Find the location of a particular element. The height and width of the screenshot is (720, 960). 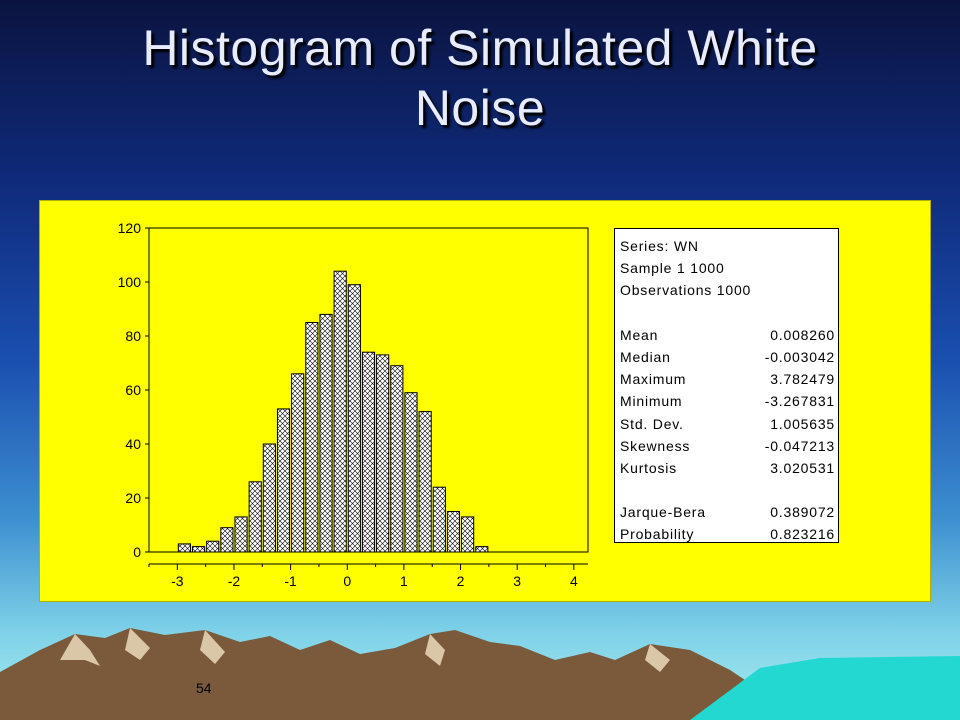

stats-row-median: Median -0.003042 is located at coordinates (727, 357).